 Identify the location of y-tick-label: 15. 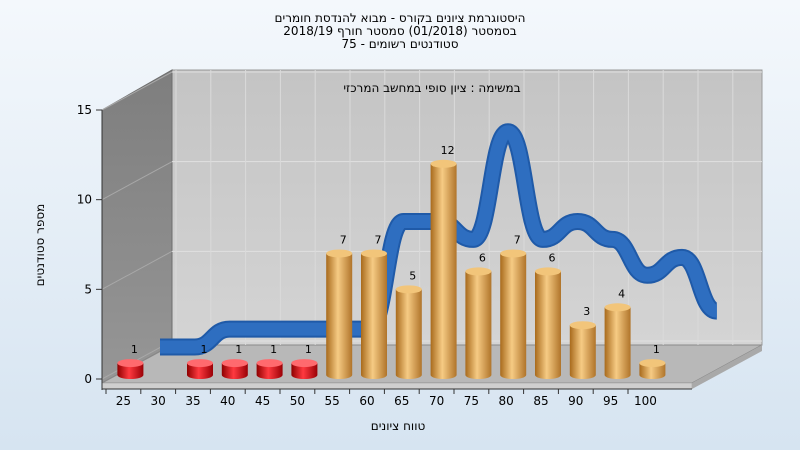
(84, 110).